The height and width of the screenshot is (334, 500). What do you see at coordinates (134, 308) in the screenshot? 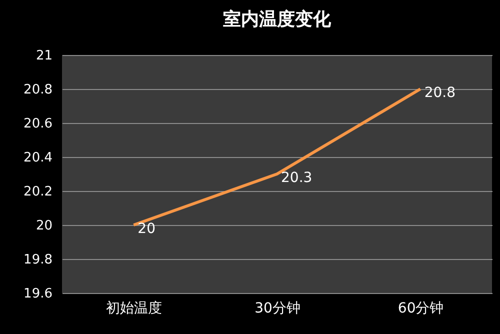
I see `x-tick-label: 初始温度` at bounding box center [134, 308].